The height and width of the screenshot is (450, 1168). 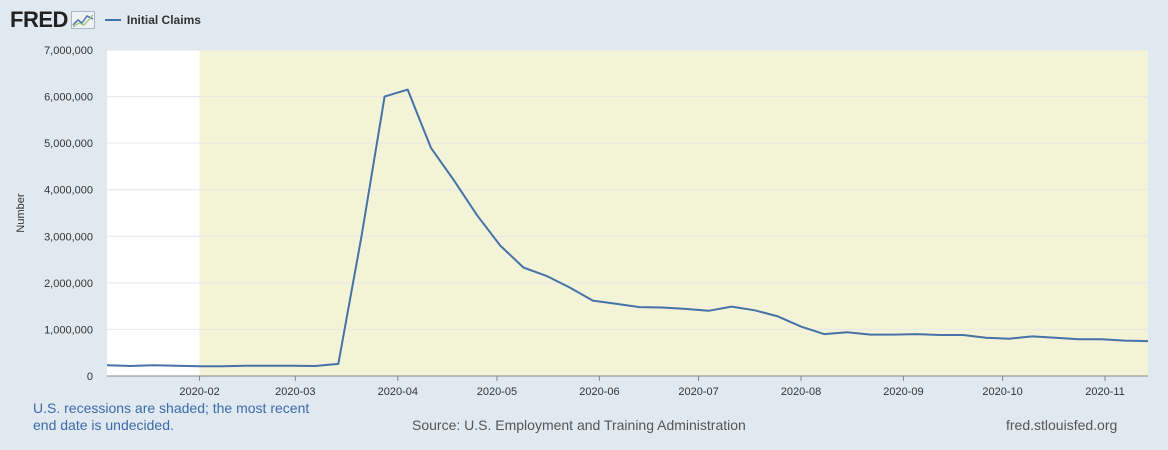 What do you see at coordinates (163, 20) in the screenshot?
I see `legend-label: Initial Claims` at bounding box center [163, 20].